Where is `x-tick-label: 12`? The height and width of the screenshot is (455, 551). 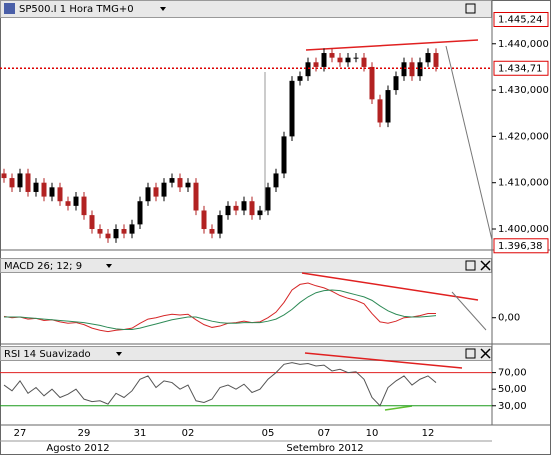
x-tick-label: 12 is located at coordinates (428, 433).